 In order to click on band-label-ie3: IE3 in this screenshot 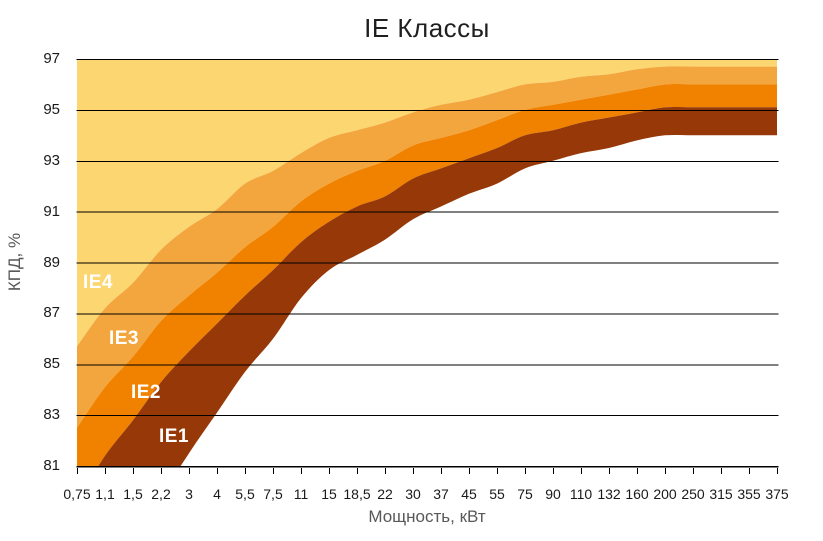, I will do `click(124, 338)`.